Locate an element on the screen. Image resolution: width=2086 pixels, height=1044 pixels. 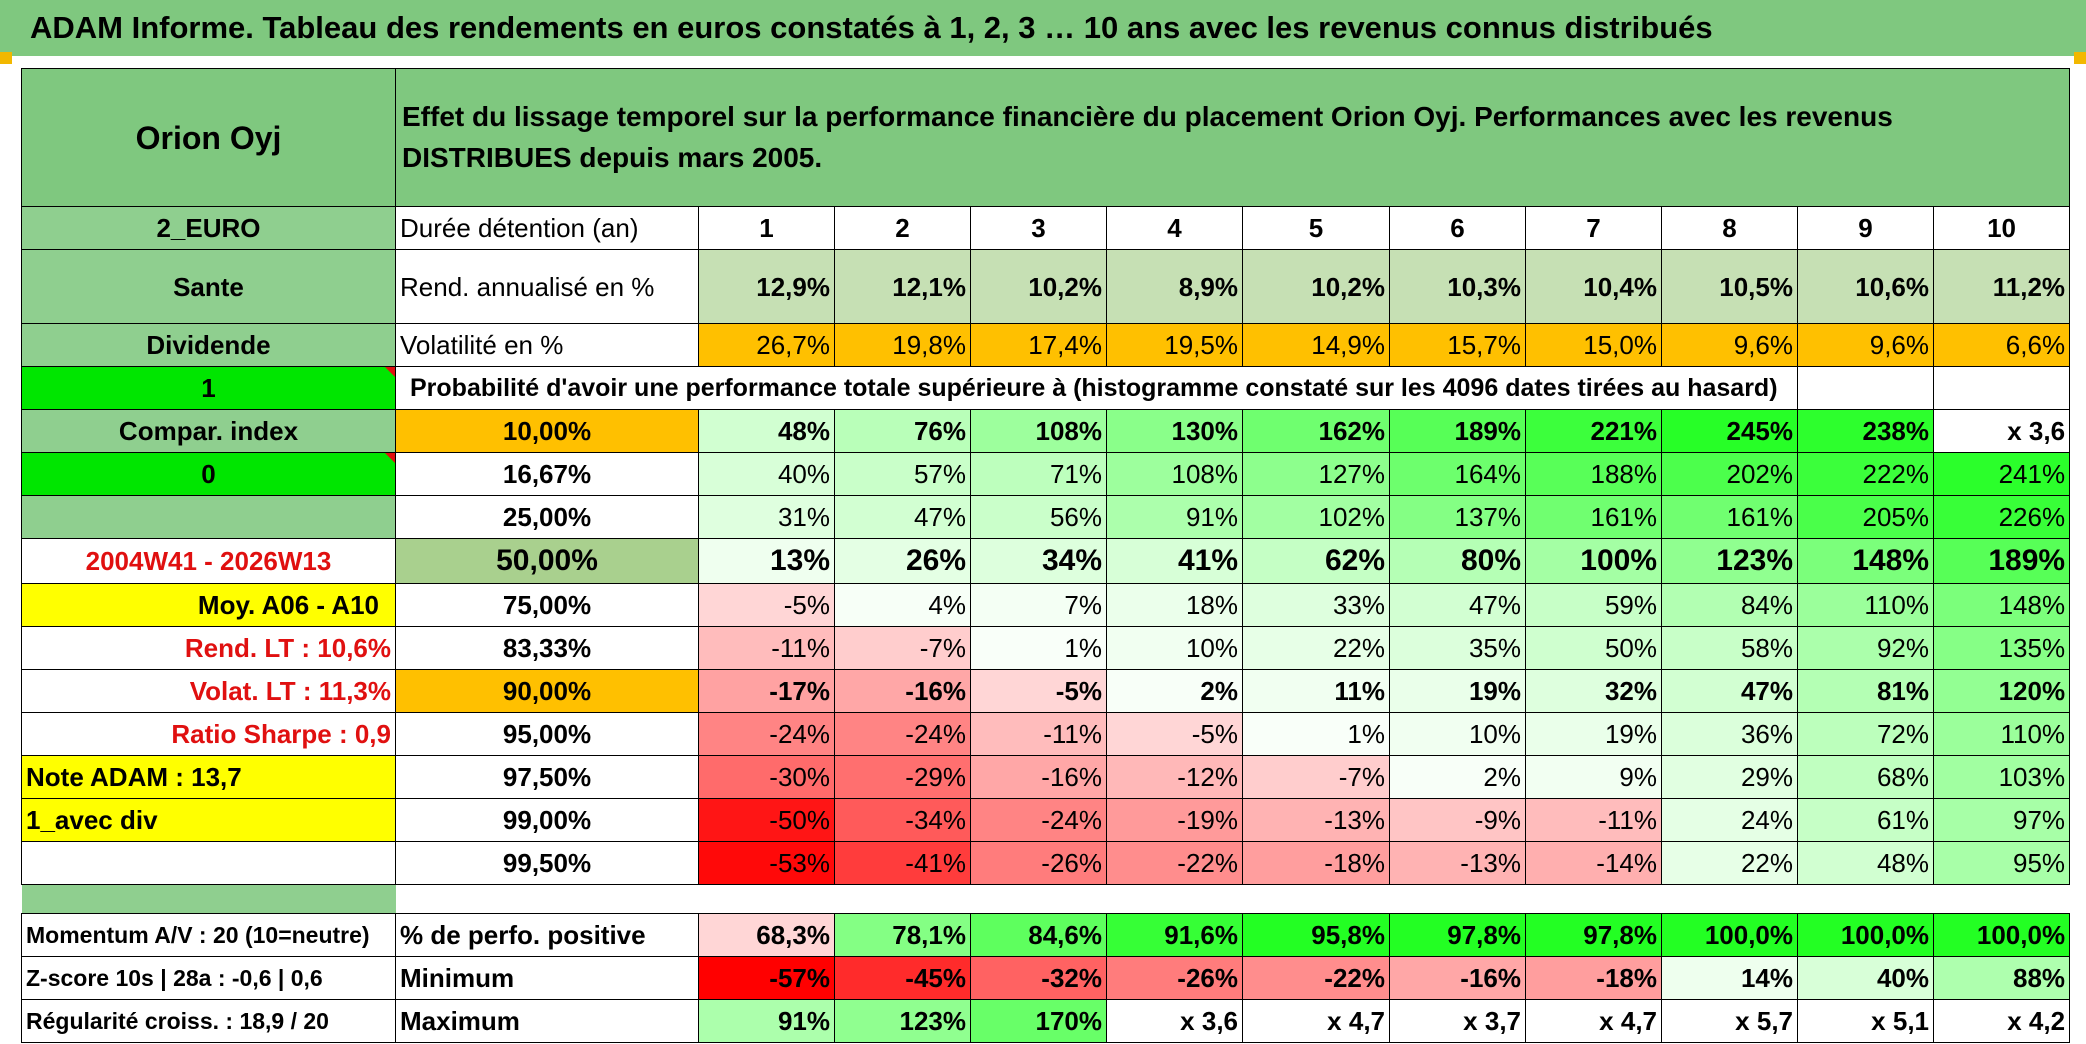
performance-cell: 4% is located at coordinates (902, 605).